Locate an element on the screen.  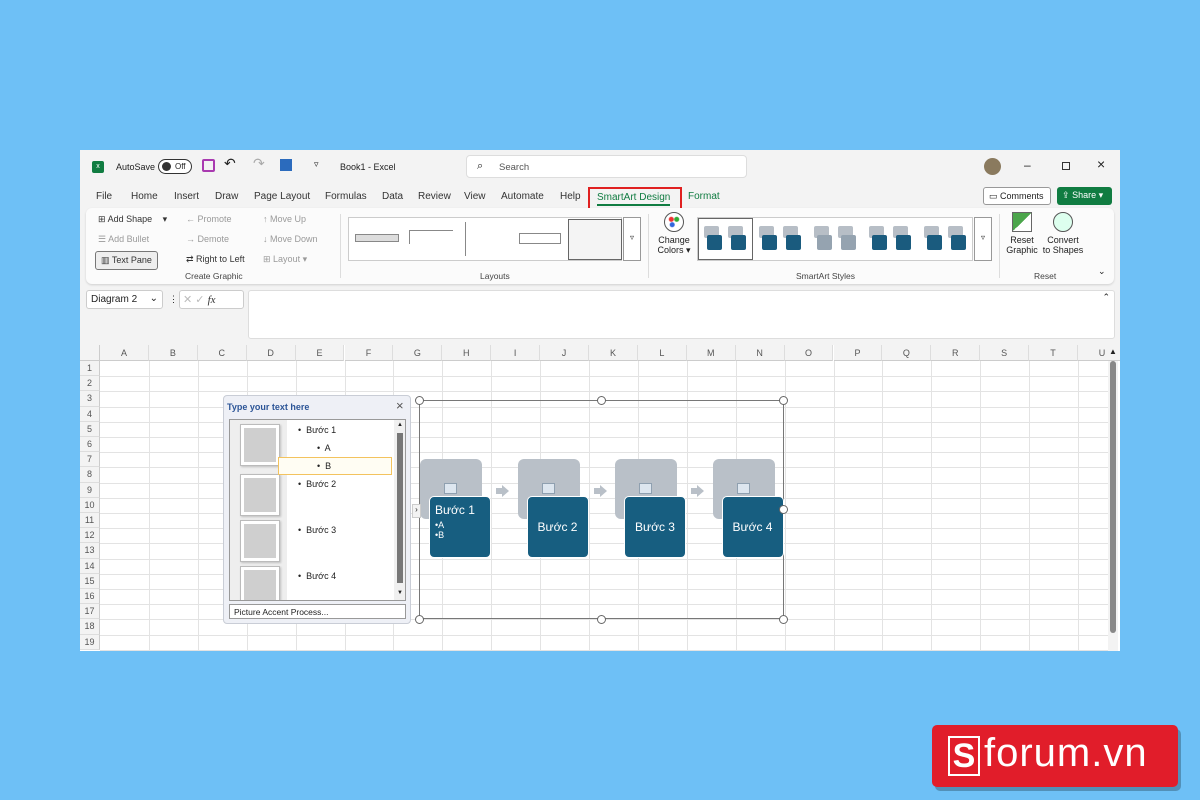
tab-file: File is located at coordinates (104, 196).